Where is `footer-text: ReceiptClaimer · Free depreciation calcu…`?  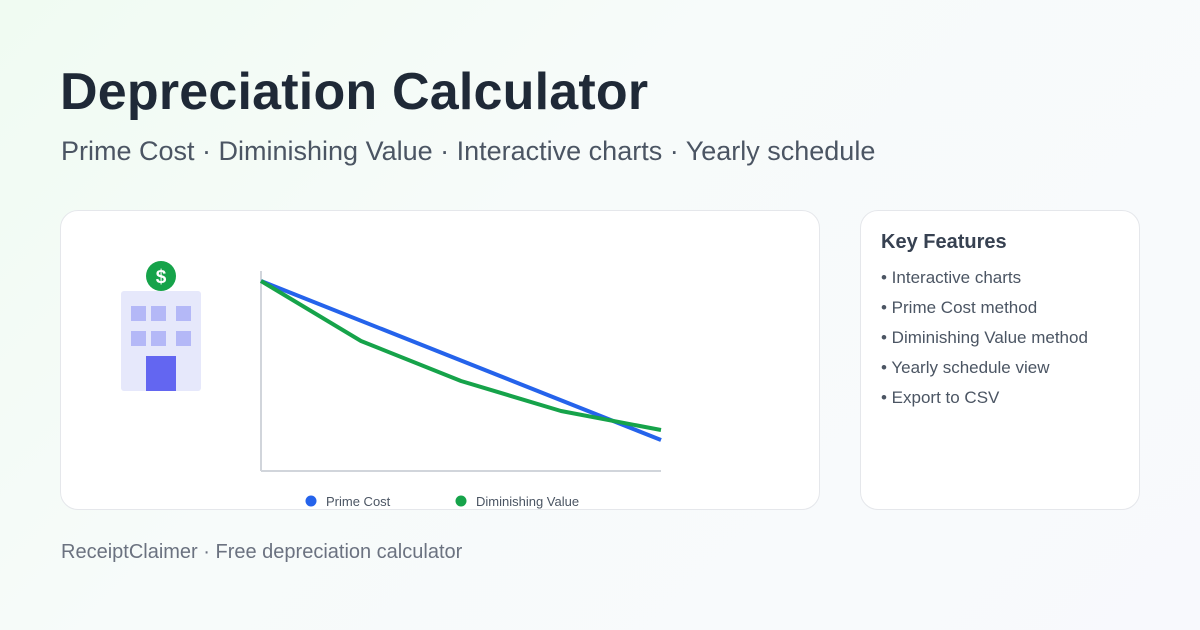
footer-text: ReceiptClaimer · Free depreciation calcu… is located at coordinates (262, 552).